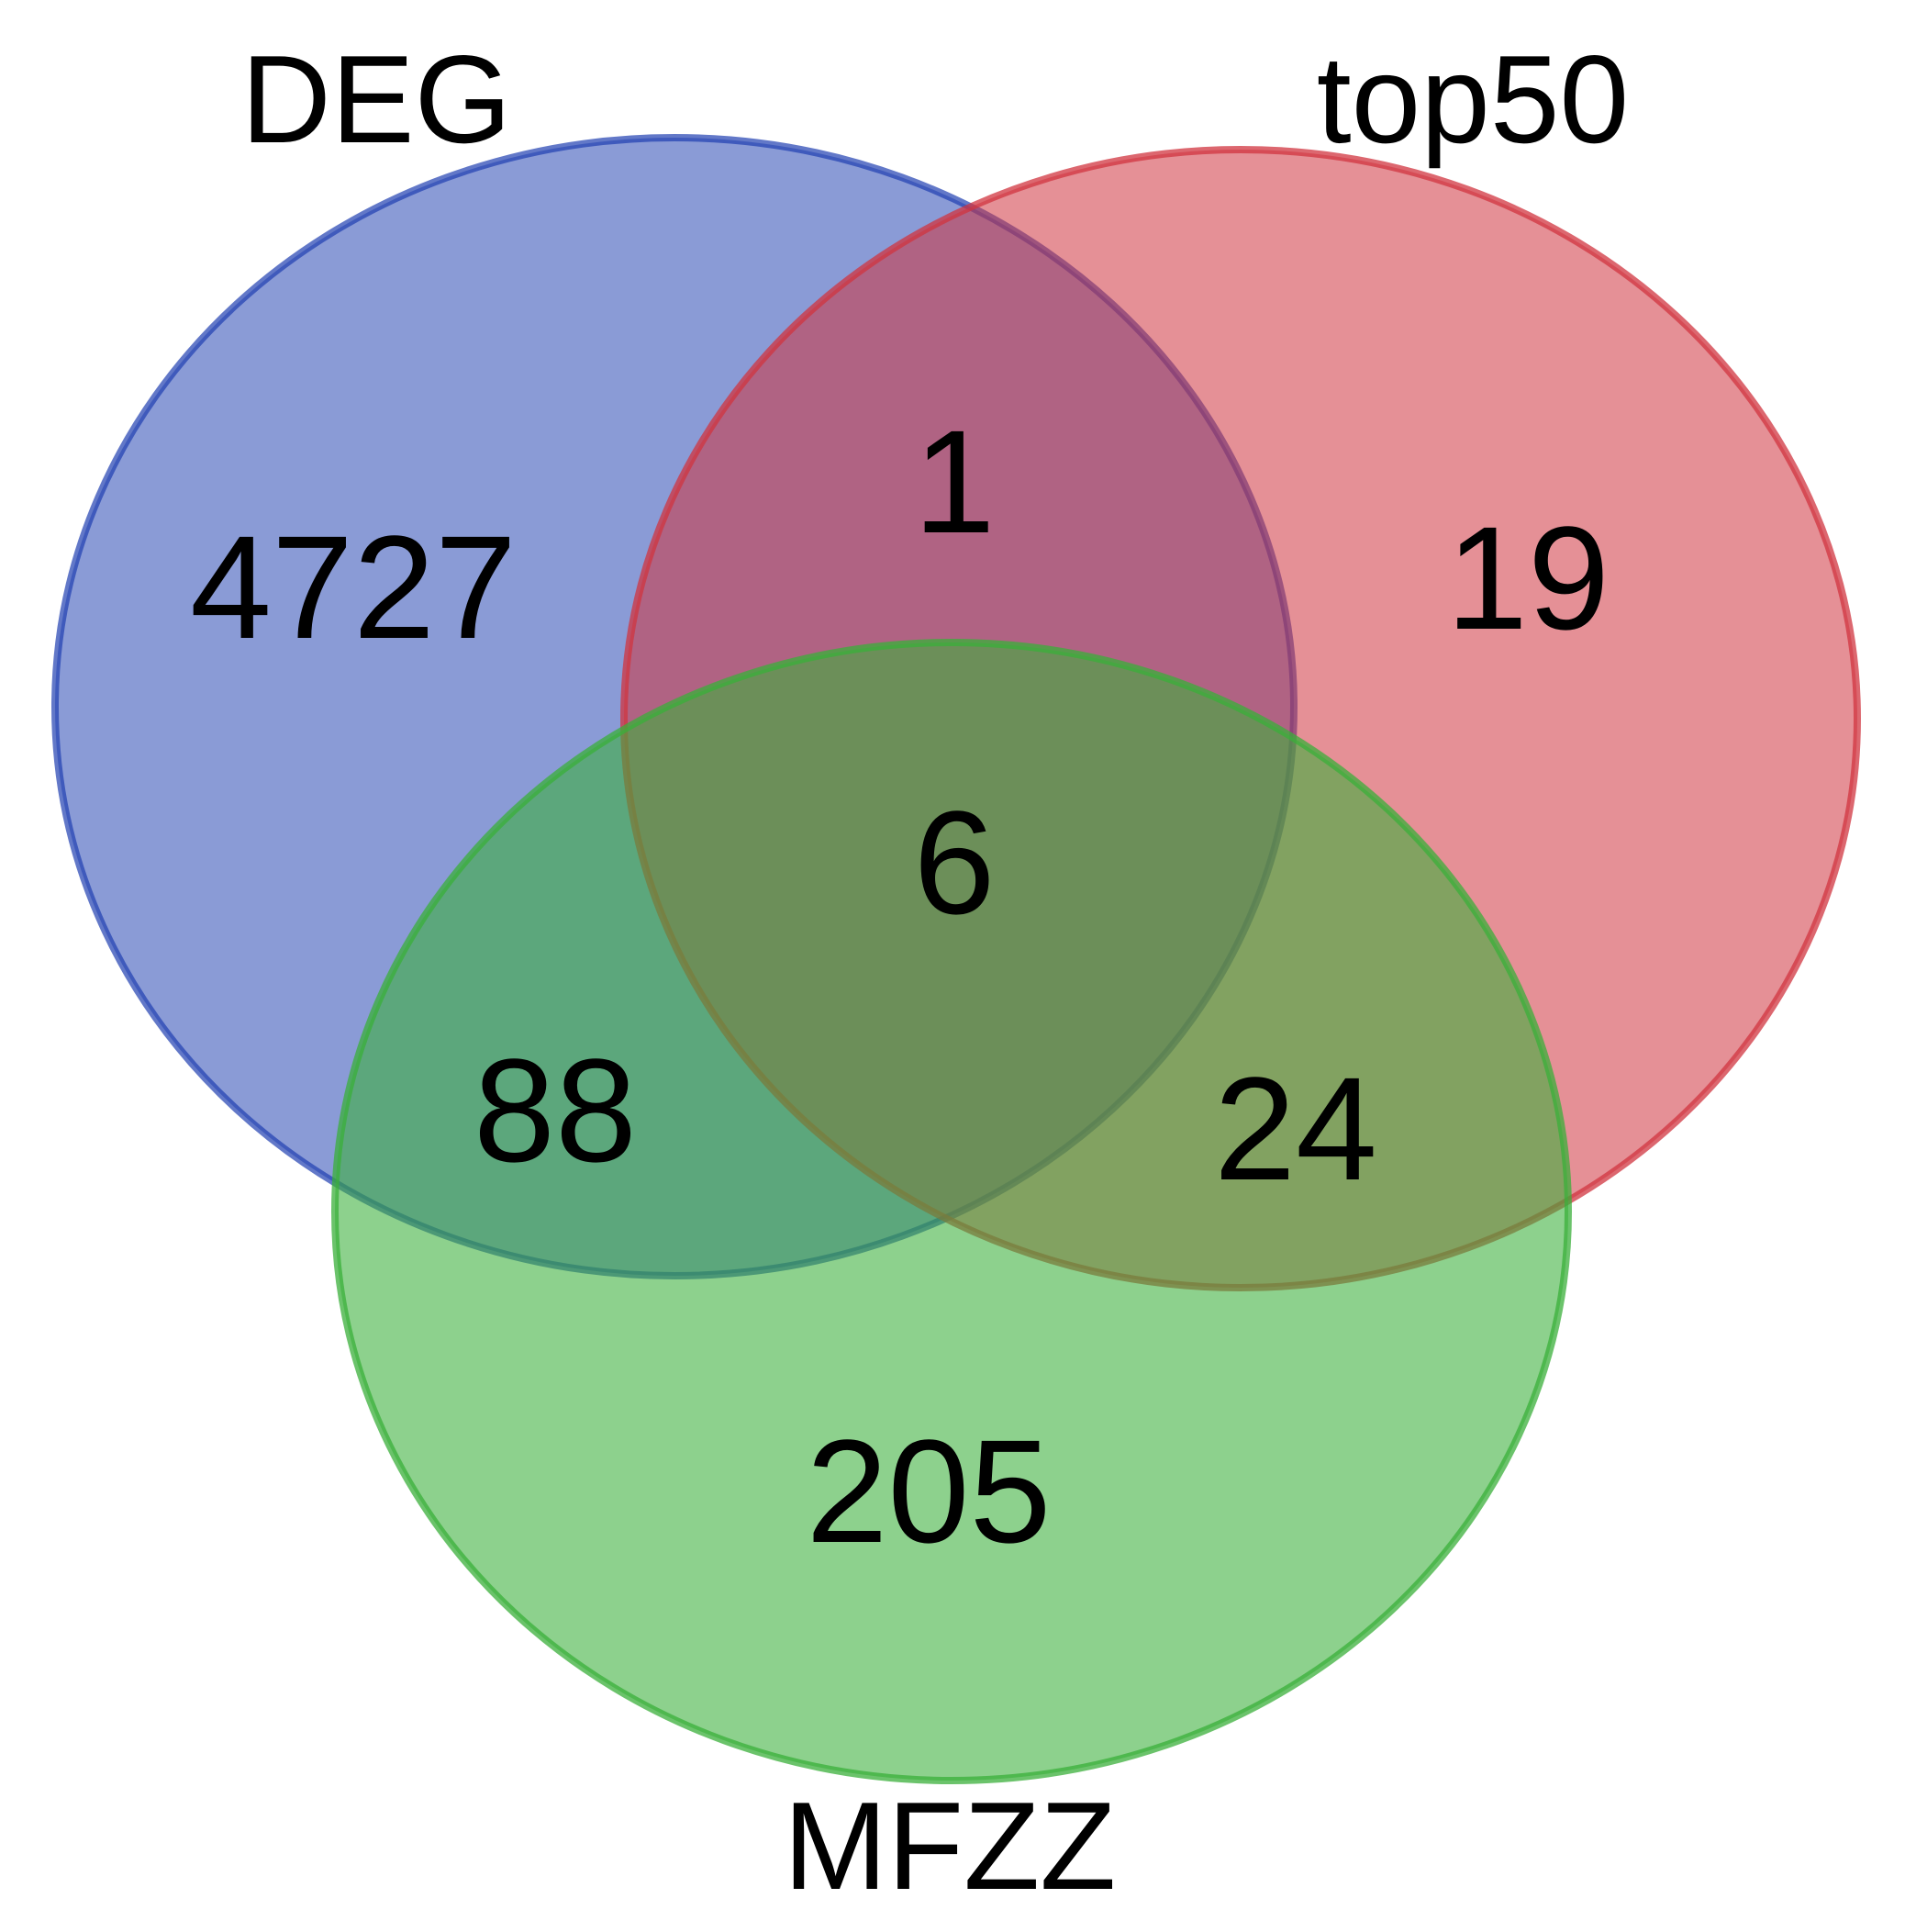  I want to click on set-label-top50: top50, so click(1473, 99).